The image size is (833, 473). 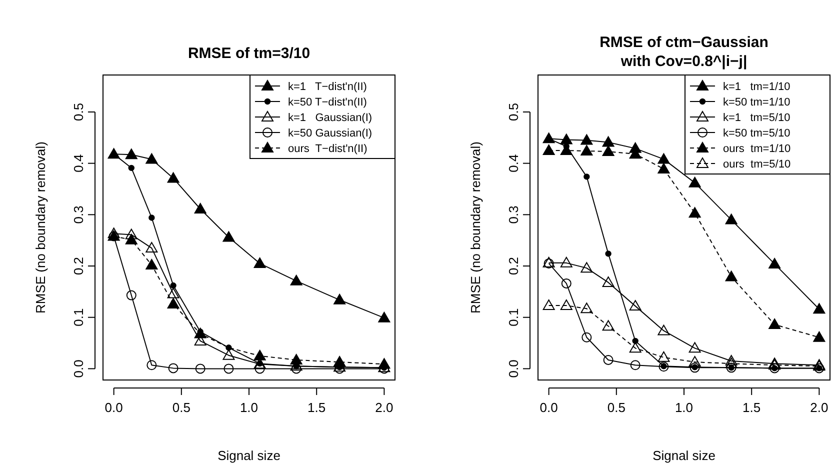 I want to click on legend-label: k=1 T−dist'n(II), so click(x=327, y=87).